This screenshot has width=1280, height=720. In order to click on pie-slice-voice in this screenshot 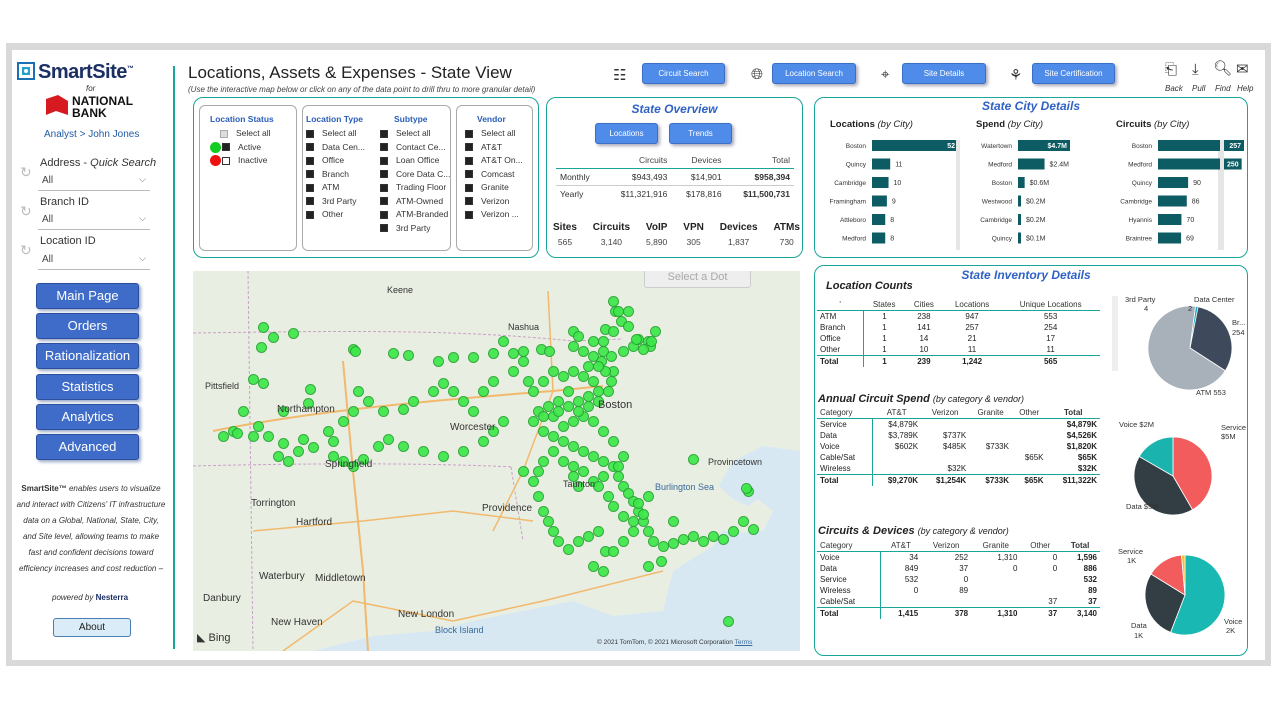, I will do `click(1156, 456)`.